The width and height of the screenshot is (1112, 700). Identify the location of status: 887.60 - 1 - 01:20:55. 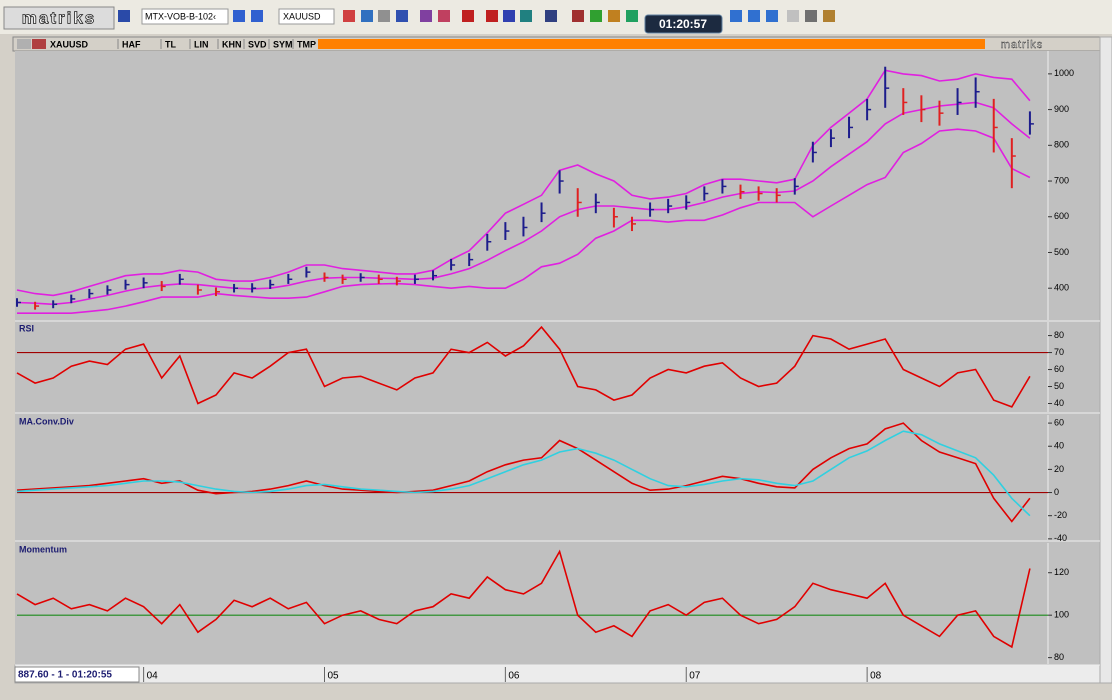
(65, 675).